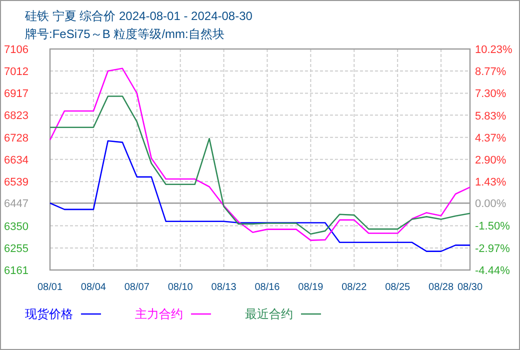 Image resolution: width=520 pixels, height=350 pixels. Describe the element at coordinates (490, 116) in the screenshot. I see `y2-tick-label: 5.83%` at that location.